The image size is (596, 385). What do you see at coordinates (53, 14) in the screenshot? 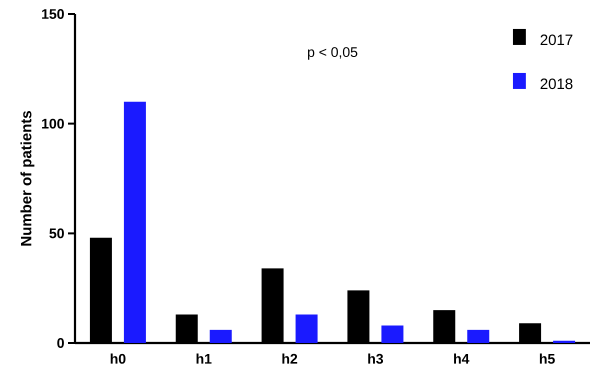
I see `y-tick-label: 150` at bounding box center [53, 14].